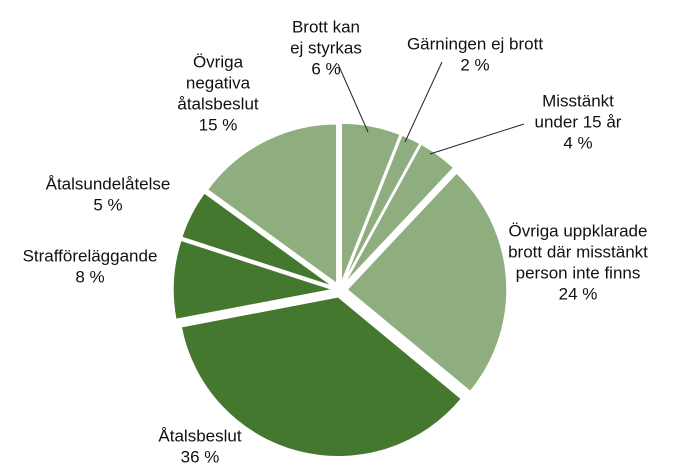  Describe the element at coordinates (326, 47) in the screenshot. I see `slice-label: ej styrkas` at that location.